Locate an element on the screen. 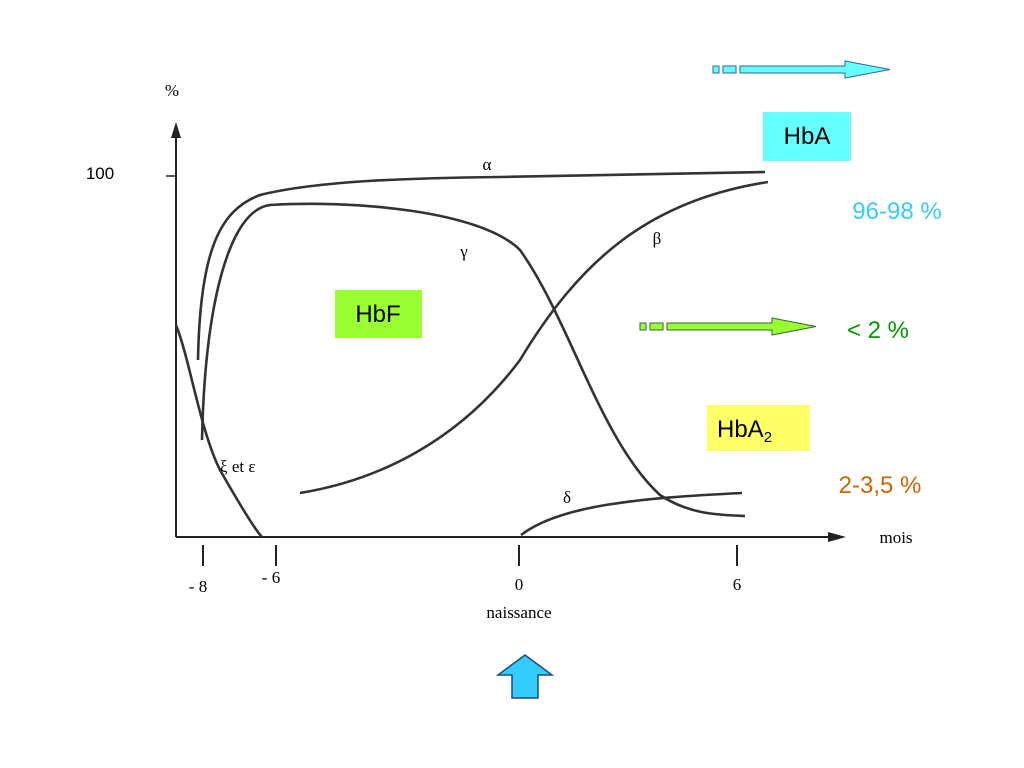 The width and height of the screenshot is (1024, 768). hba2-label: HbA2 is located at coordinates (744, 431).